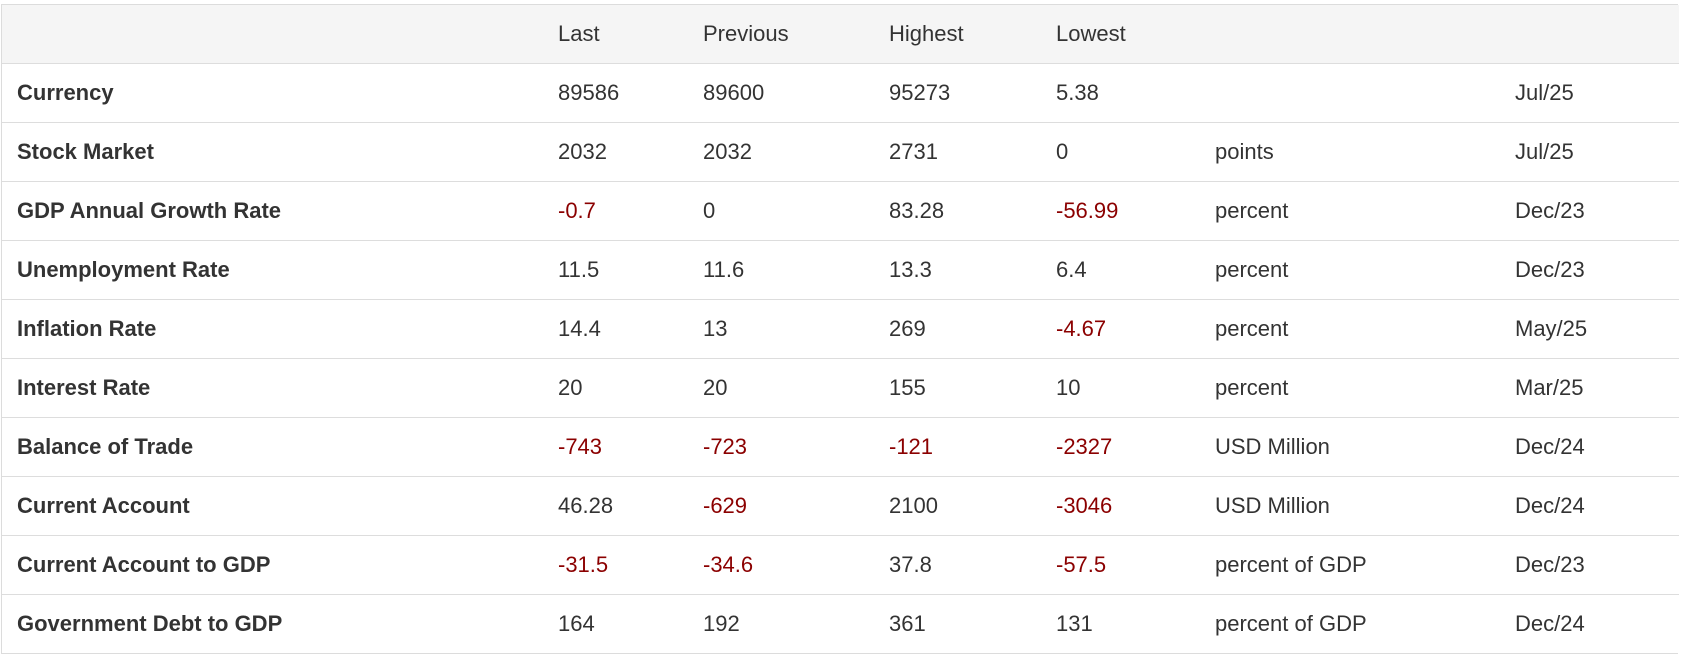 The width and height of the screenshot is (1682, 654). Describe the element at coordinates (1135, 152) in the screenshot. I see `lowest-value: 0` at that location.